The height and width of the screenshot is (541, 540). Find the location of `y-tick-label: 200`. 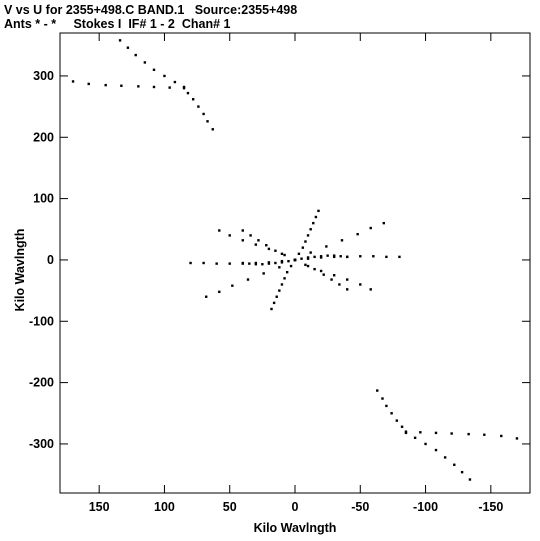

y-tick-label: 200 is located at coordinates (43, 137).